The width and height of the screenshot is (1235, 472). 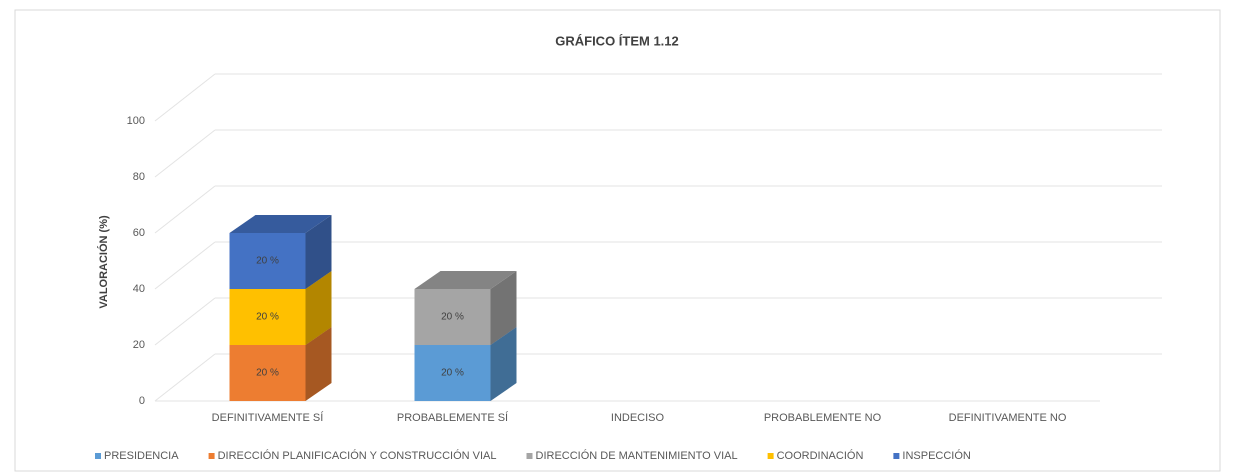 What do you see at coordinates (823, 418) in the screenshot?
I see `x-tick-label: PROBABLEMENTE NO` at bounding box center [823, 418].